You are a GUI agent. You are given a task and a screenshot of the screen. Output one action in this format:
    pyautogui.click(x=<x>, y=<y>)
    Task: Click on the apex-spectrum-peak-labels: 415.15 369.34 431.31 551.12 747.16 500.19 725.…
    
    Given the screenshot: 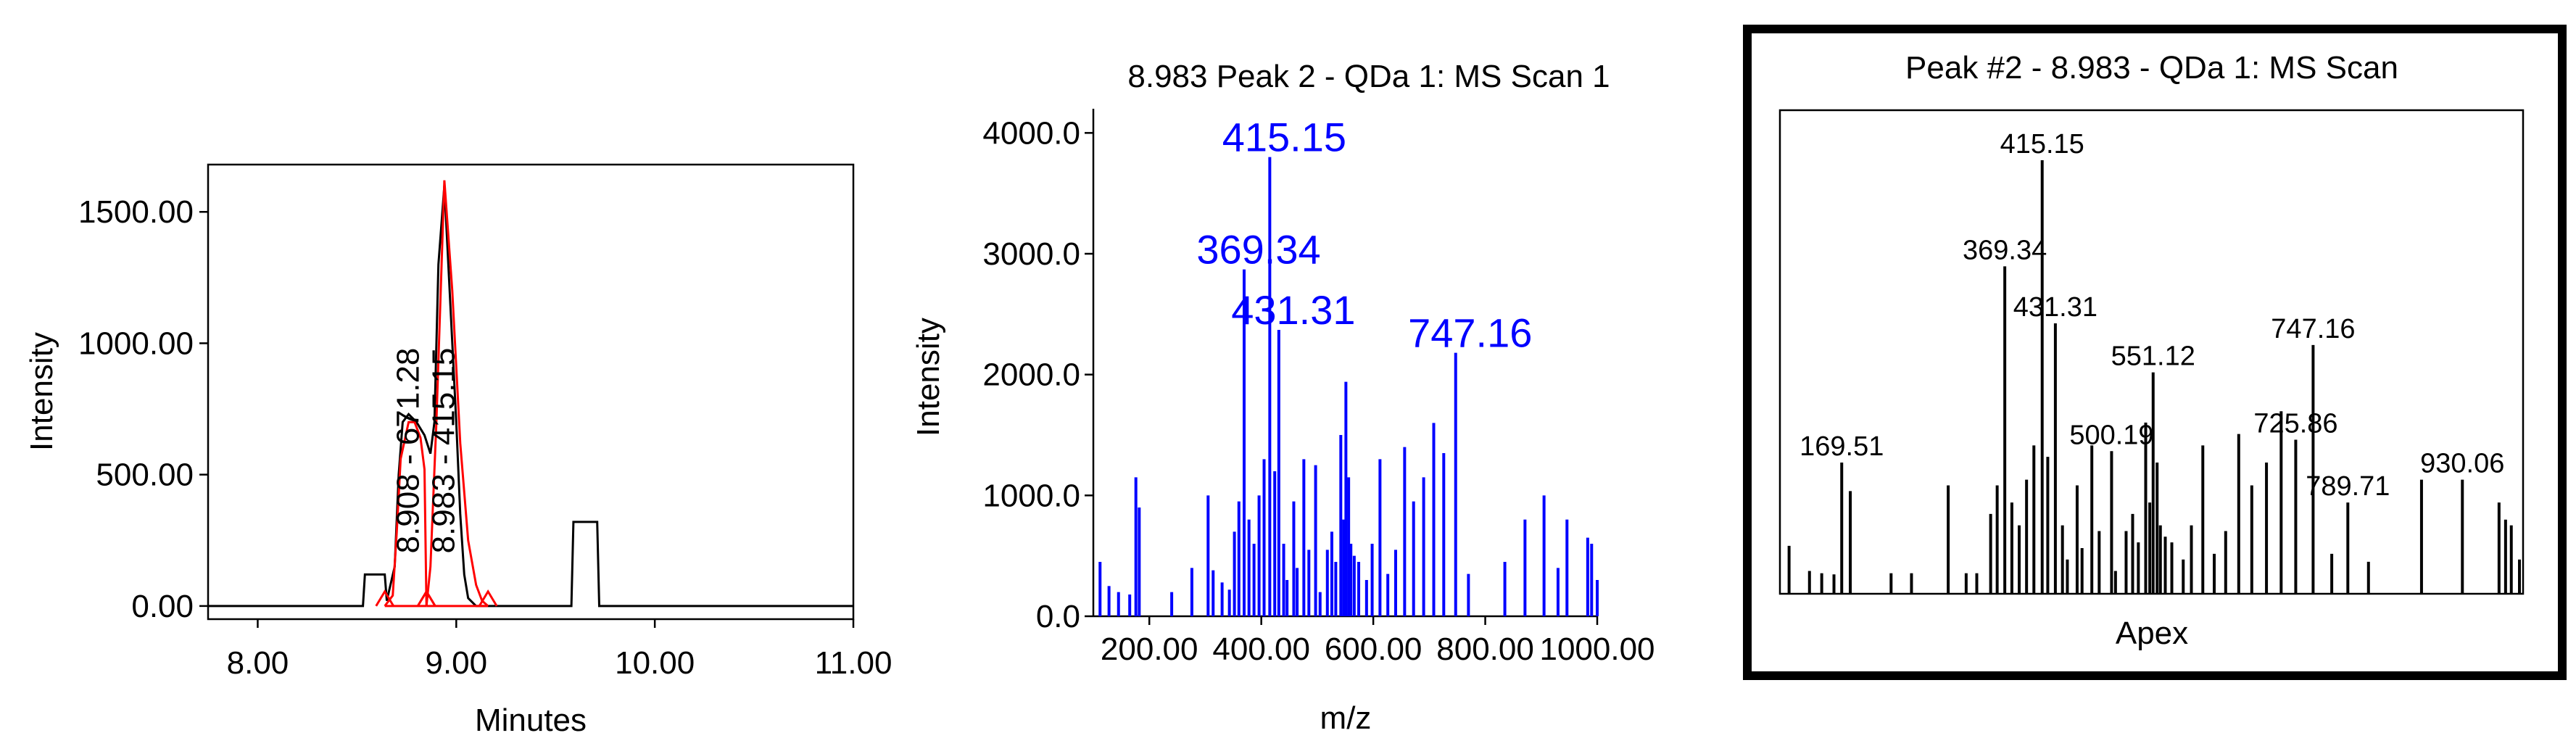 What is the action you would take?
    pyautogui.click(x=2152, y=315)
    